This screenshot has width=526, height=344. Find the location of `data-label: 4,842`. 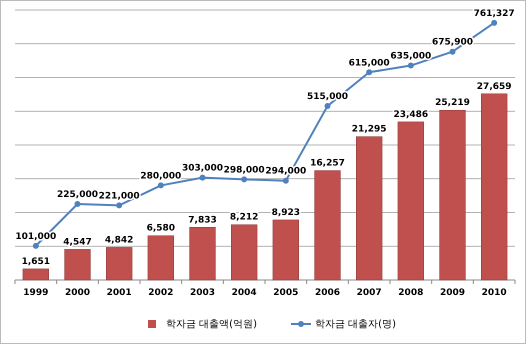

data-label: 4,842 is located at coordinates (119, 240).